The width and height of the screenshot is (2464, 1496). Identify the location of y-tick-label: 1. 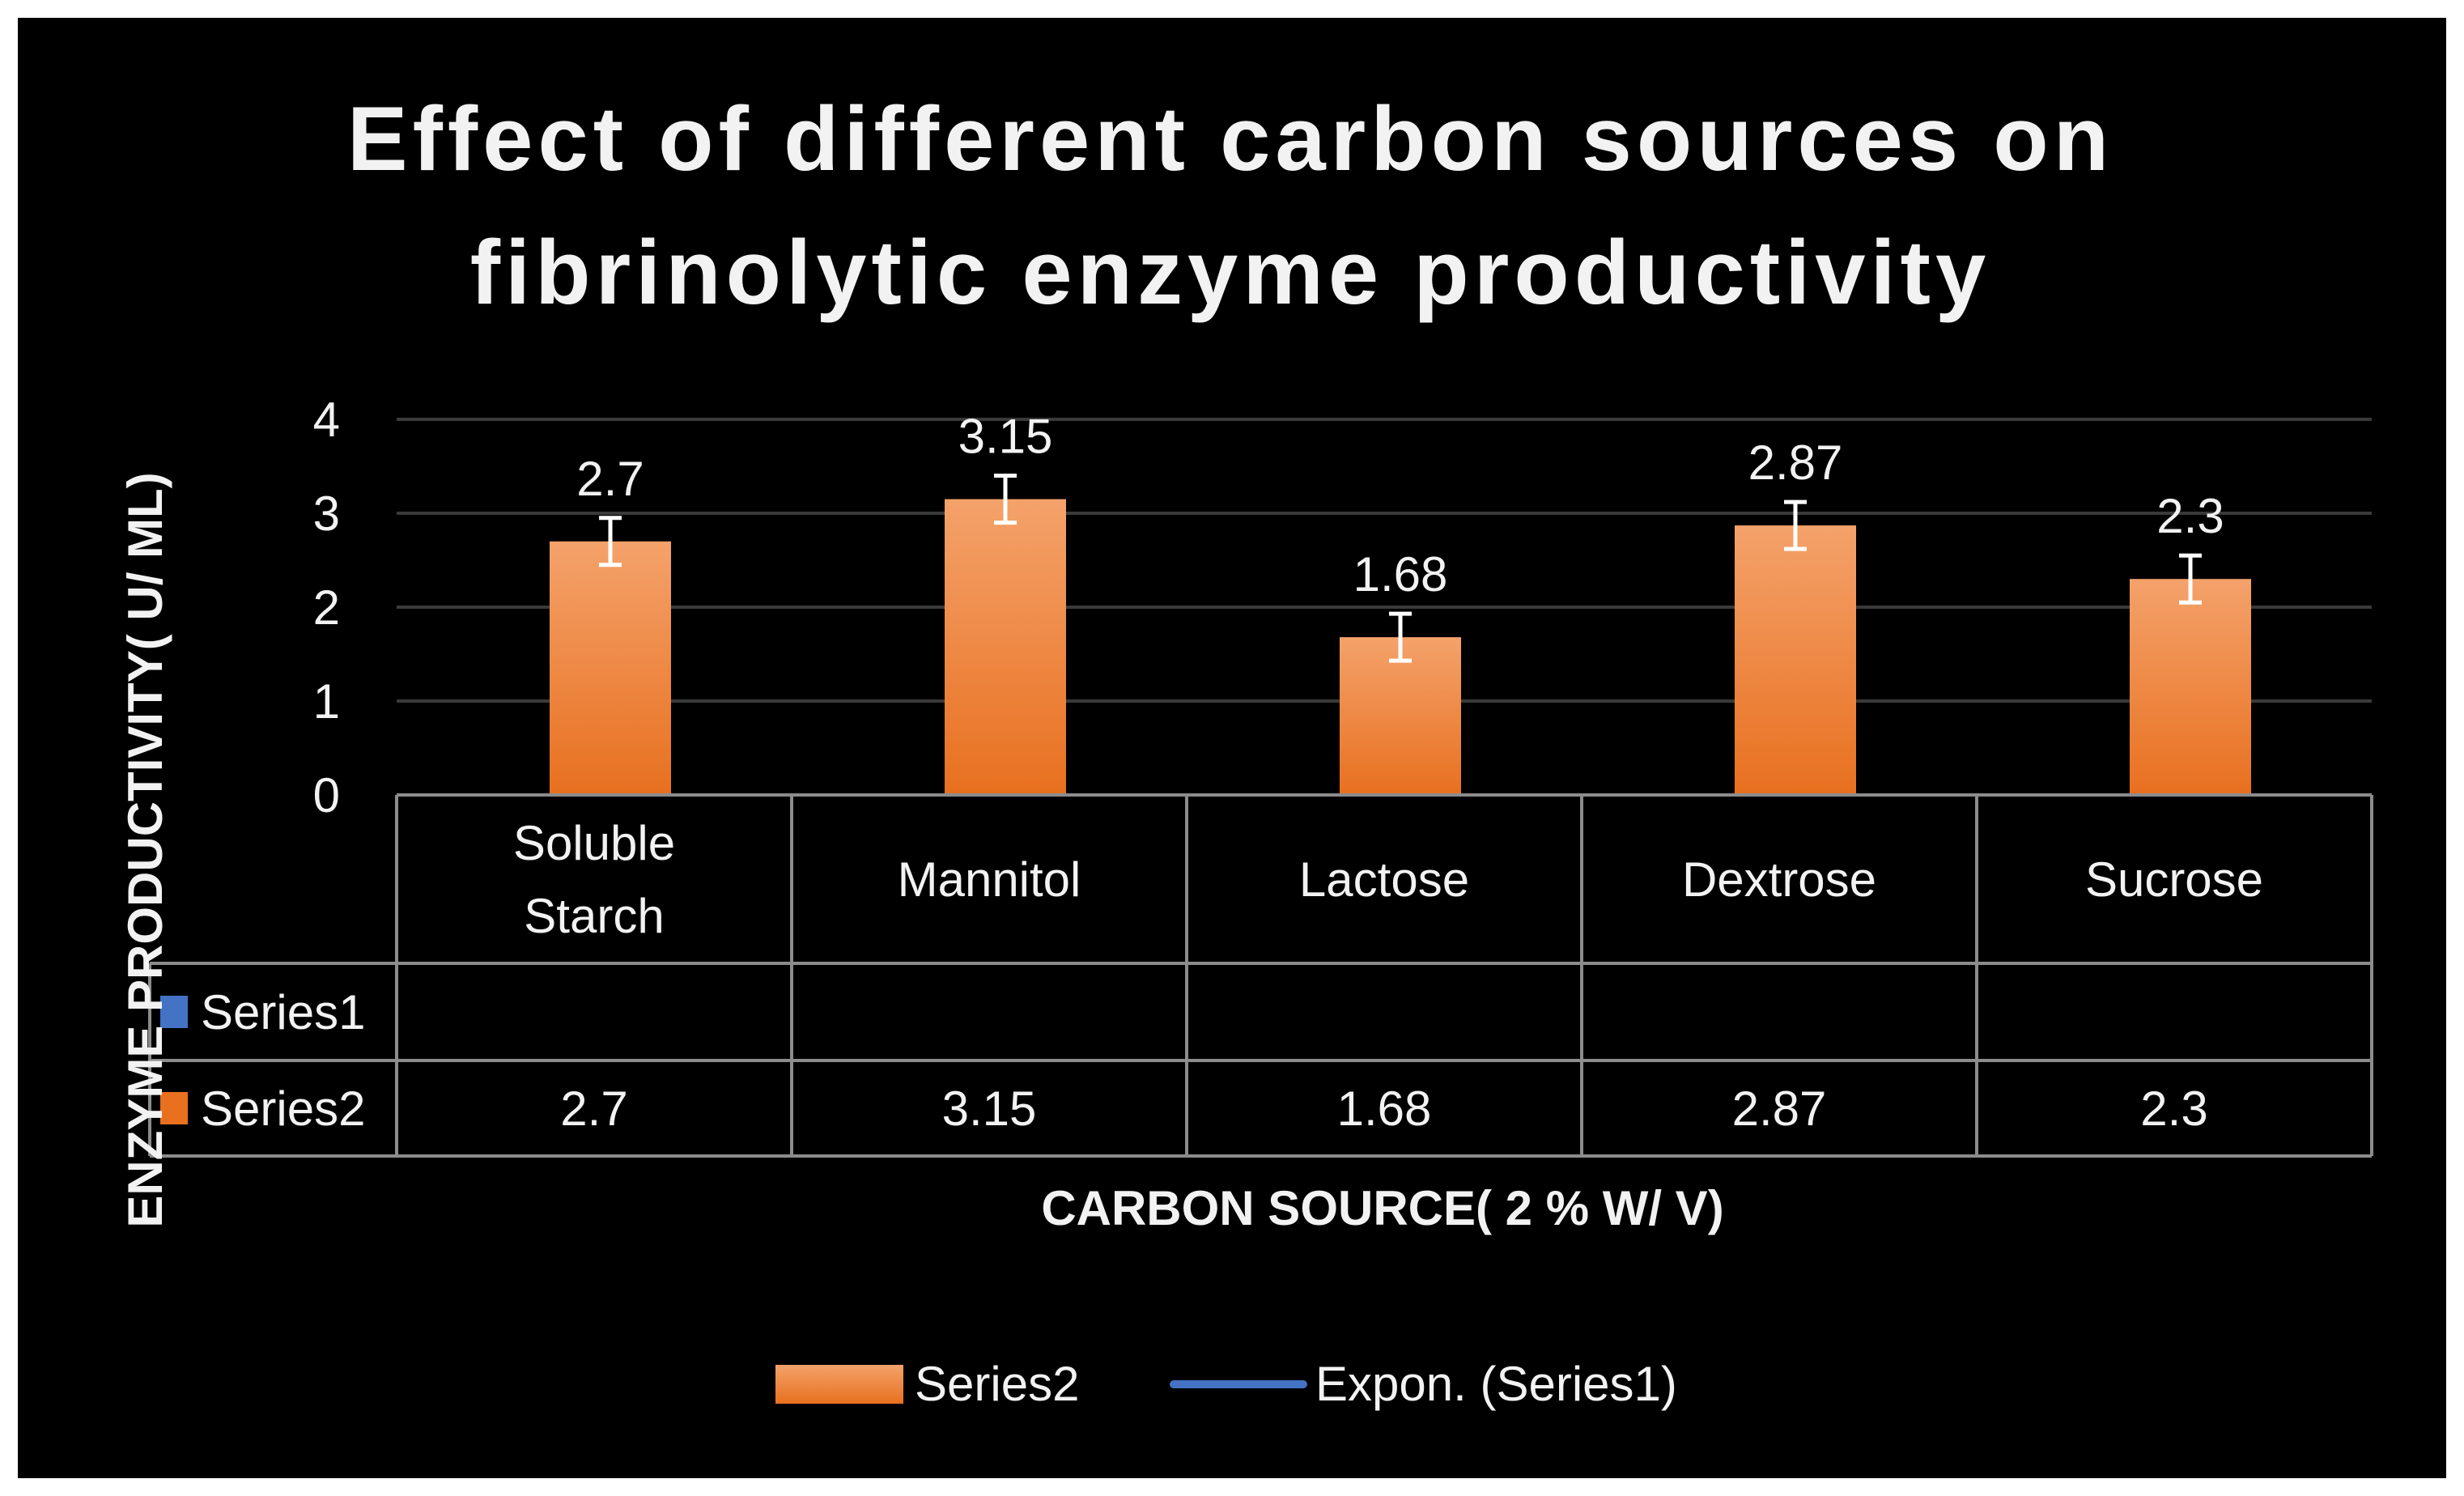
(327, 702).